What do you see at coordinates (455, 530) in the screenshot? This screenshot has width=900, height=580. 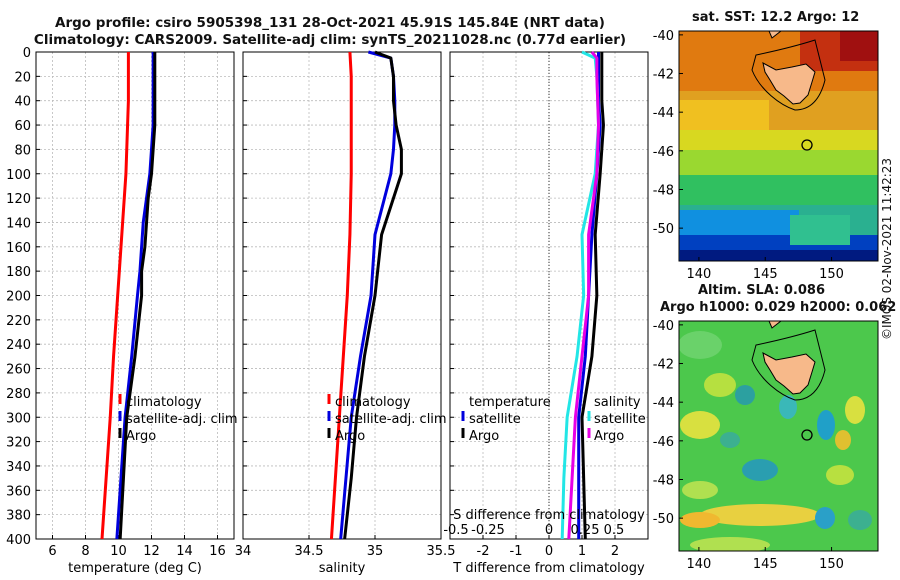 I see `s-diff-tick-label: -0.5` at bounding box center [455, 530].